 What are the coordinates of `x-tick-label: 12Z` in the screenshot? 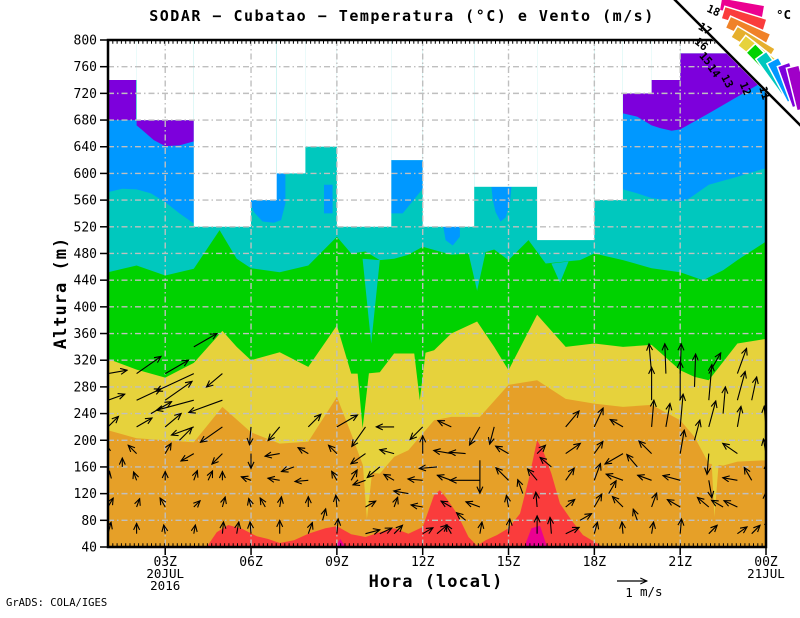 It's located at (423, 562).